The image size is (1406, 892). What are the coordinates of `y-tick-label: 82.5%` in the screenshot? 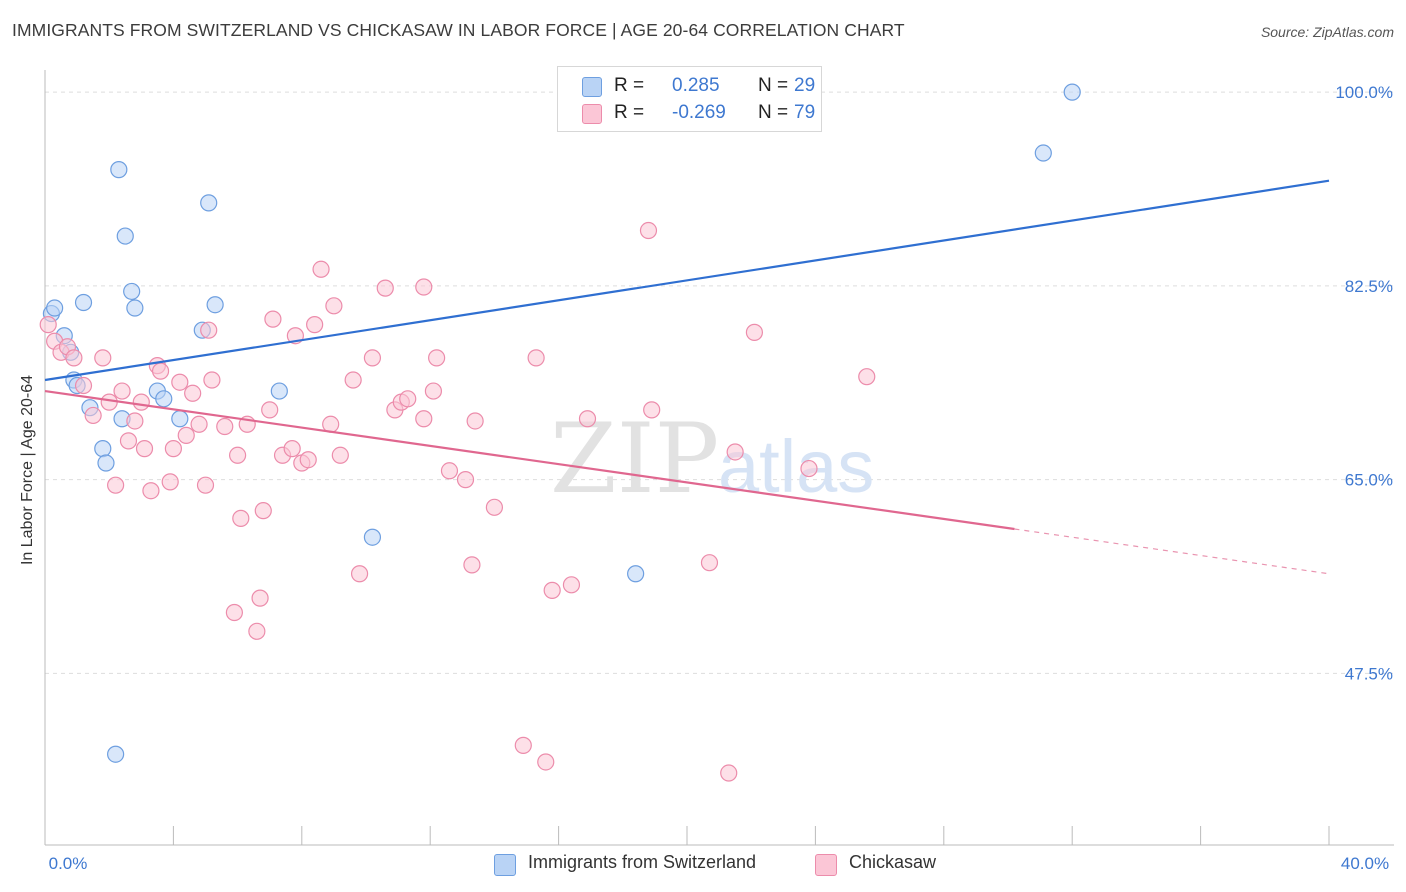 It's located at (1369, 286).